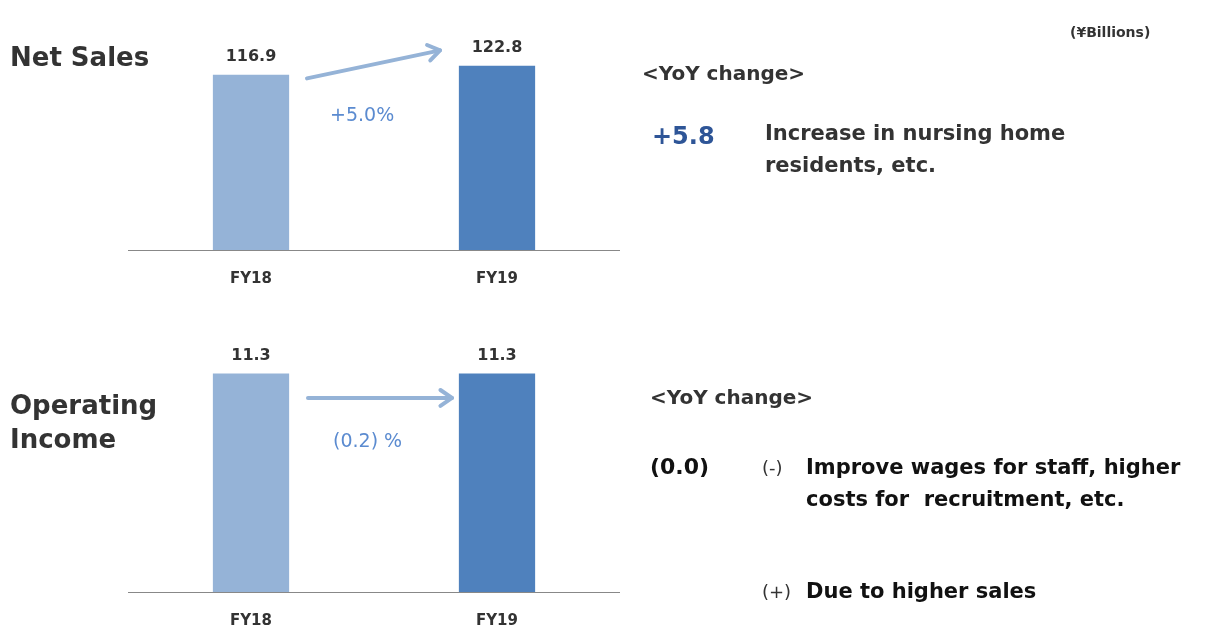  I want to click on text: +5.8, so click(683, 136).